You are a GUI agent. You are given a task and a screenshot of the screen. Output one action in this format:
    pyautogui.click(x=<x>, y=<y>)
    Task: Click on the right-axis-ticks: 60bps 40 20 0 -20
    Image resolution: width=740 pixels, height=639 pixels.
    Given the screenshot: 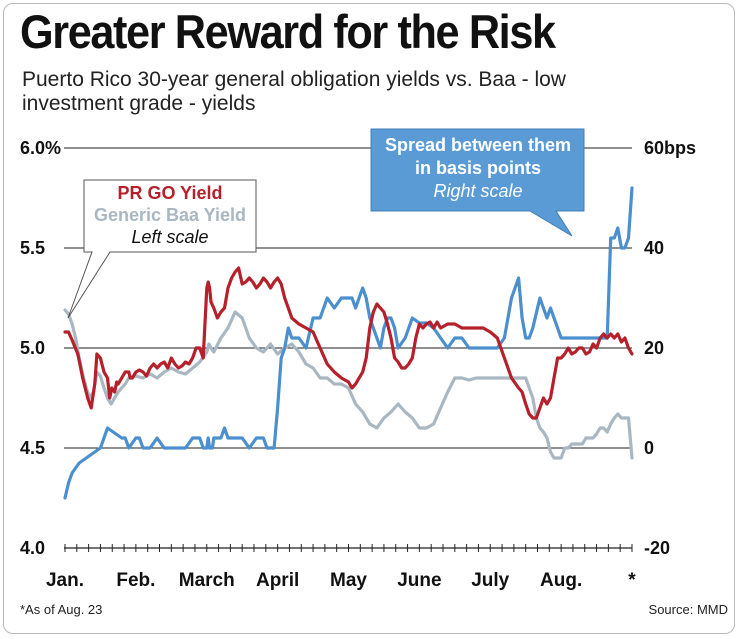 What is the action you would take?
    pyautogui.click(x=670, y=348)
    